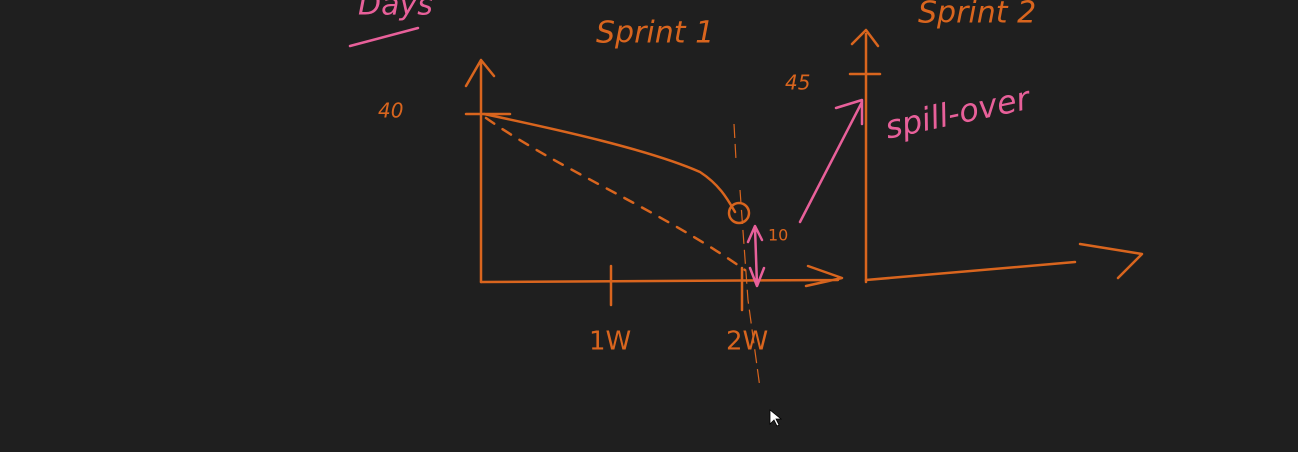  I want to click on sprint-title: Sprint 1, so click(655, 33).